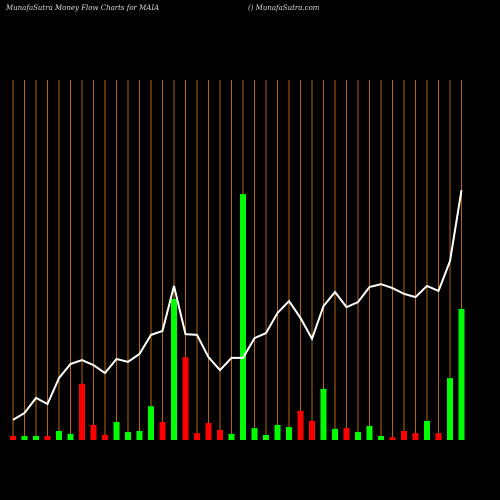 The height and width of the screenshot is (500, 500). Describe the element at coordinates (284, 8) in the screenshot. I see `chart-subtitle: () MunafaSutra.com` at that location.